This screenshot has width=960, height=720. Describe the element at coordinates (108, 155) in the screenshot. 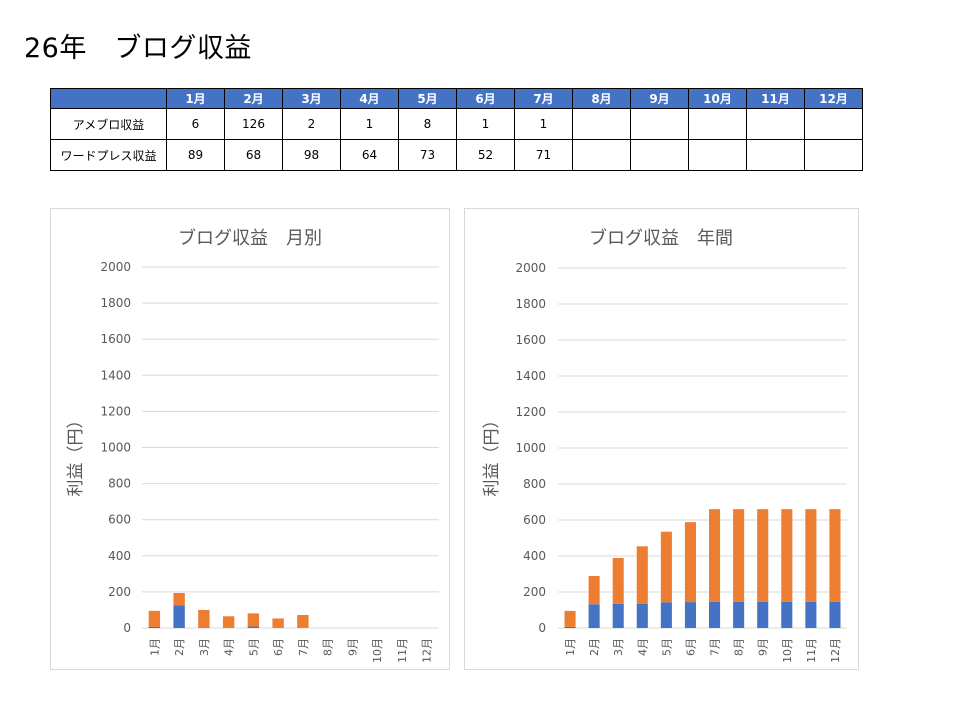

I see `row-label: ワードプレス収益` at that location.